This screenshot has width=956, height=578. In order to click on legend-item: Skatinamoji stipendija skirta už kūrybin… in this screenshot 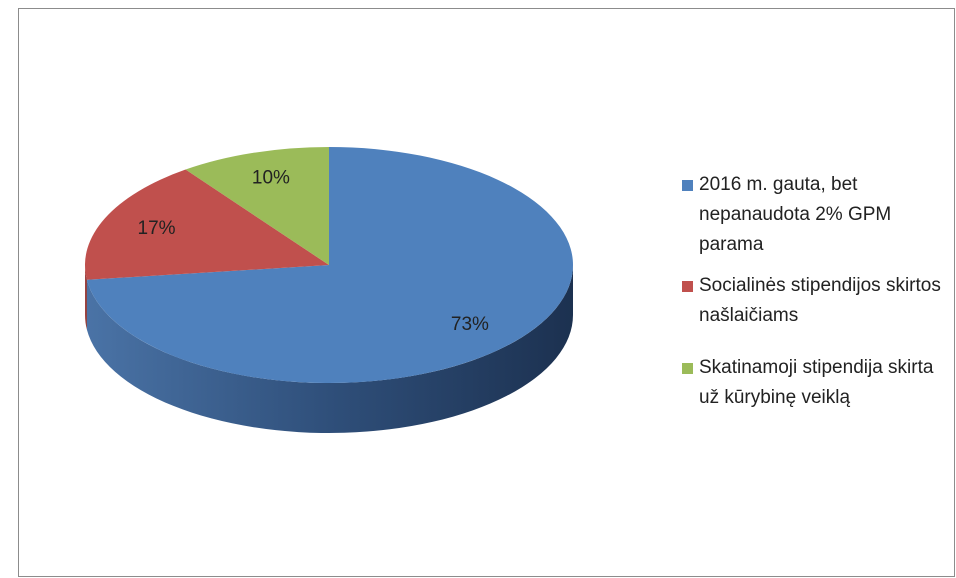, I will do `click(813, 383)`.